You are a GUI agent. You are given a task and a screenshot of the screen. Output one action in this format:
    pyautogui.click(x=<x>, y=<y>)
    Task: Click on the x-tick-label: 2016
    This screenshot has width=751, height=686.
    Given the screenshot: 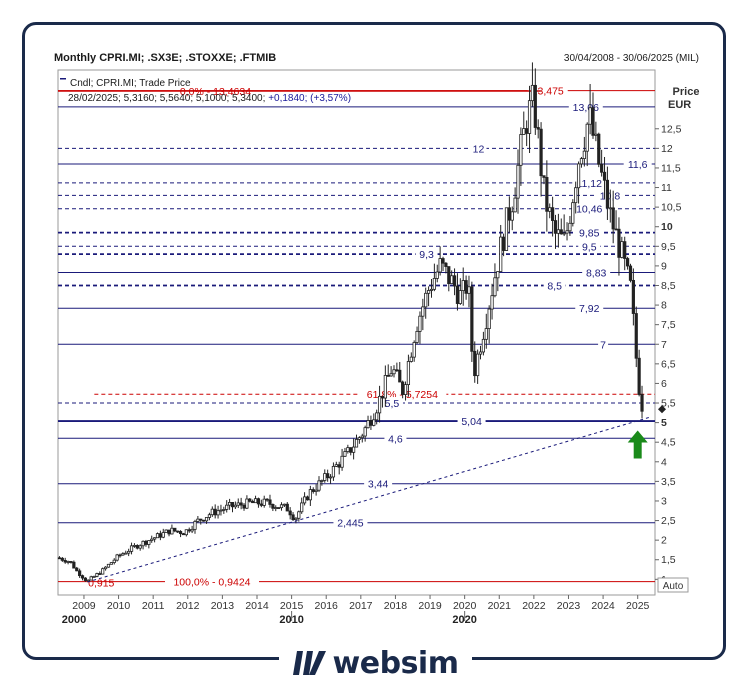 What is the action you would take?
    pyautogui.click(x=327, y=606)
    